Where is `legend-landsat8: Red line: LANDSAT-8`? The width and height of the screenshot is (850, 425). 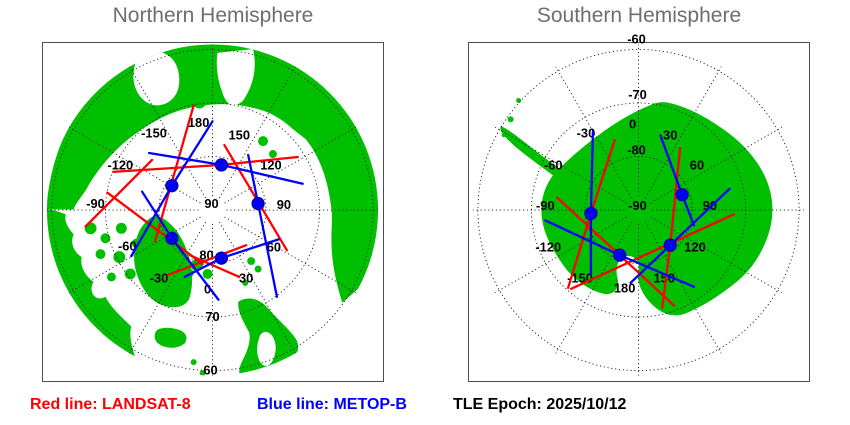
legend-landsat8: Red line: LANDSAT-8 is located at coordinates (110, 404).